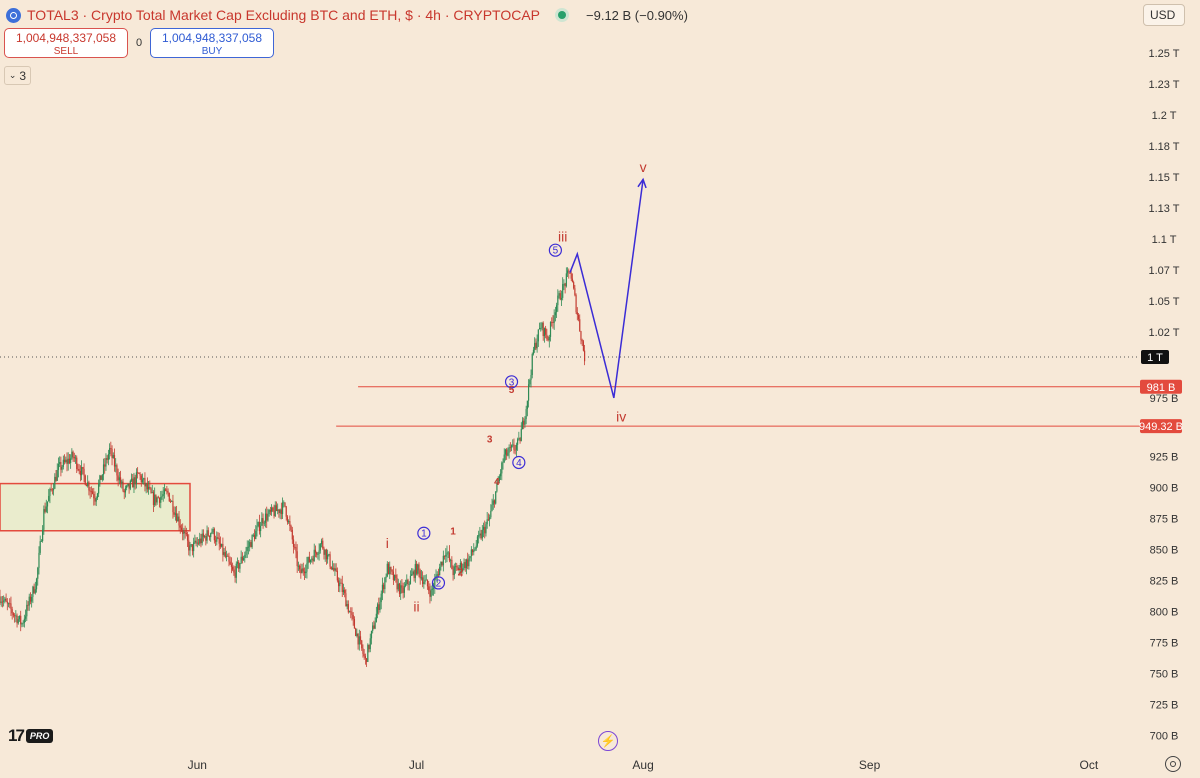 The width and height of the screenshot is (1200, 778). I want to click on wave-label: ii, so click(416, 606).